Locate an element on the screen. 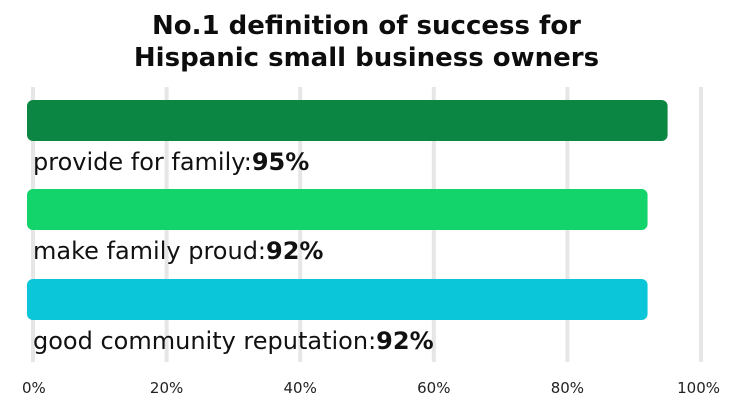 The width and height of the screenshot is (733, 412). x-tick-label: 80% is located at coordinates (567, 388).